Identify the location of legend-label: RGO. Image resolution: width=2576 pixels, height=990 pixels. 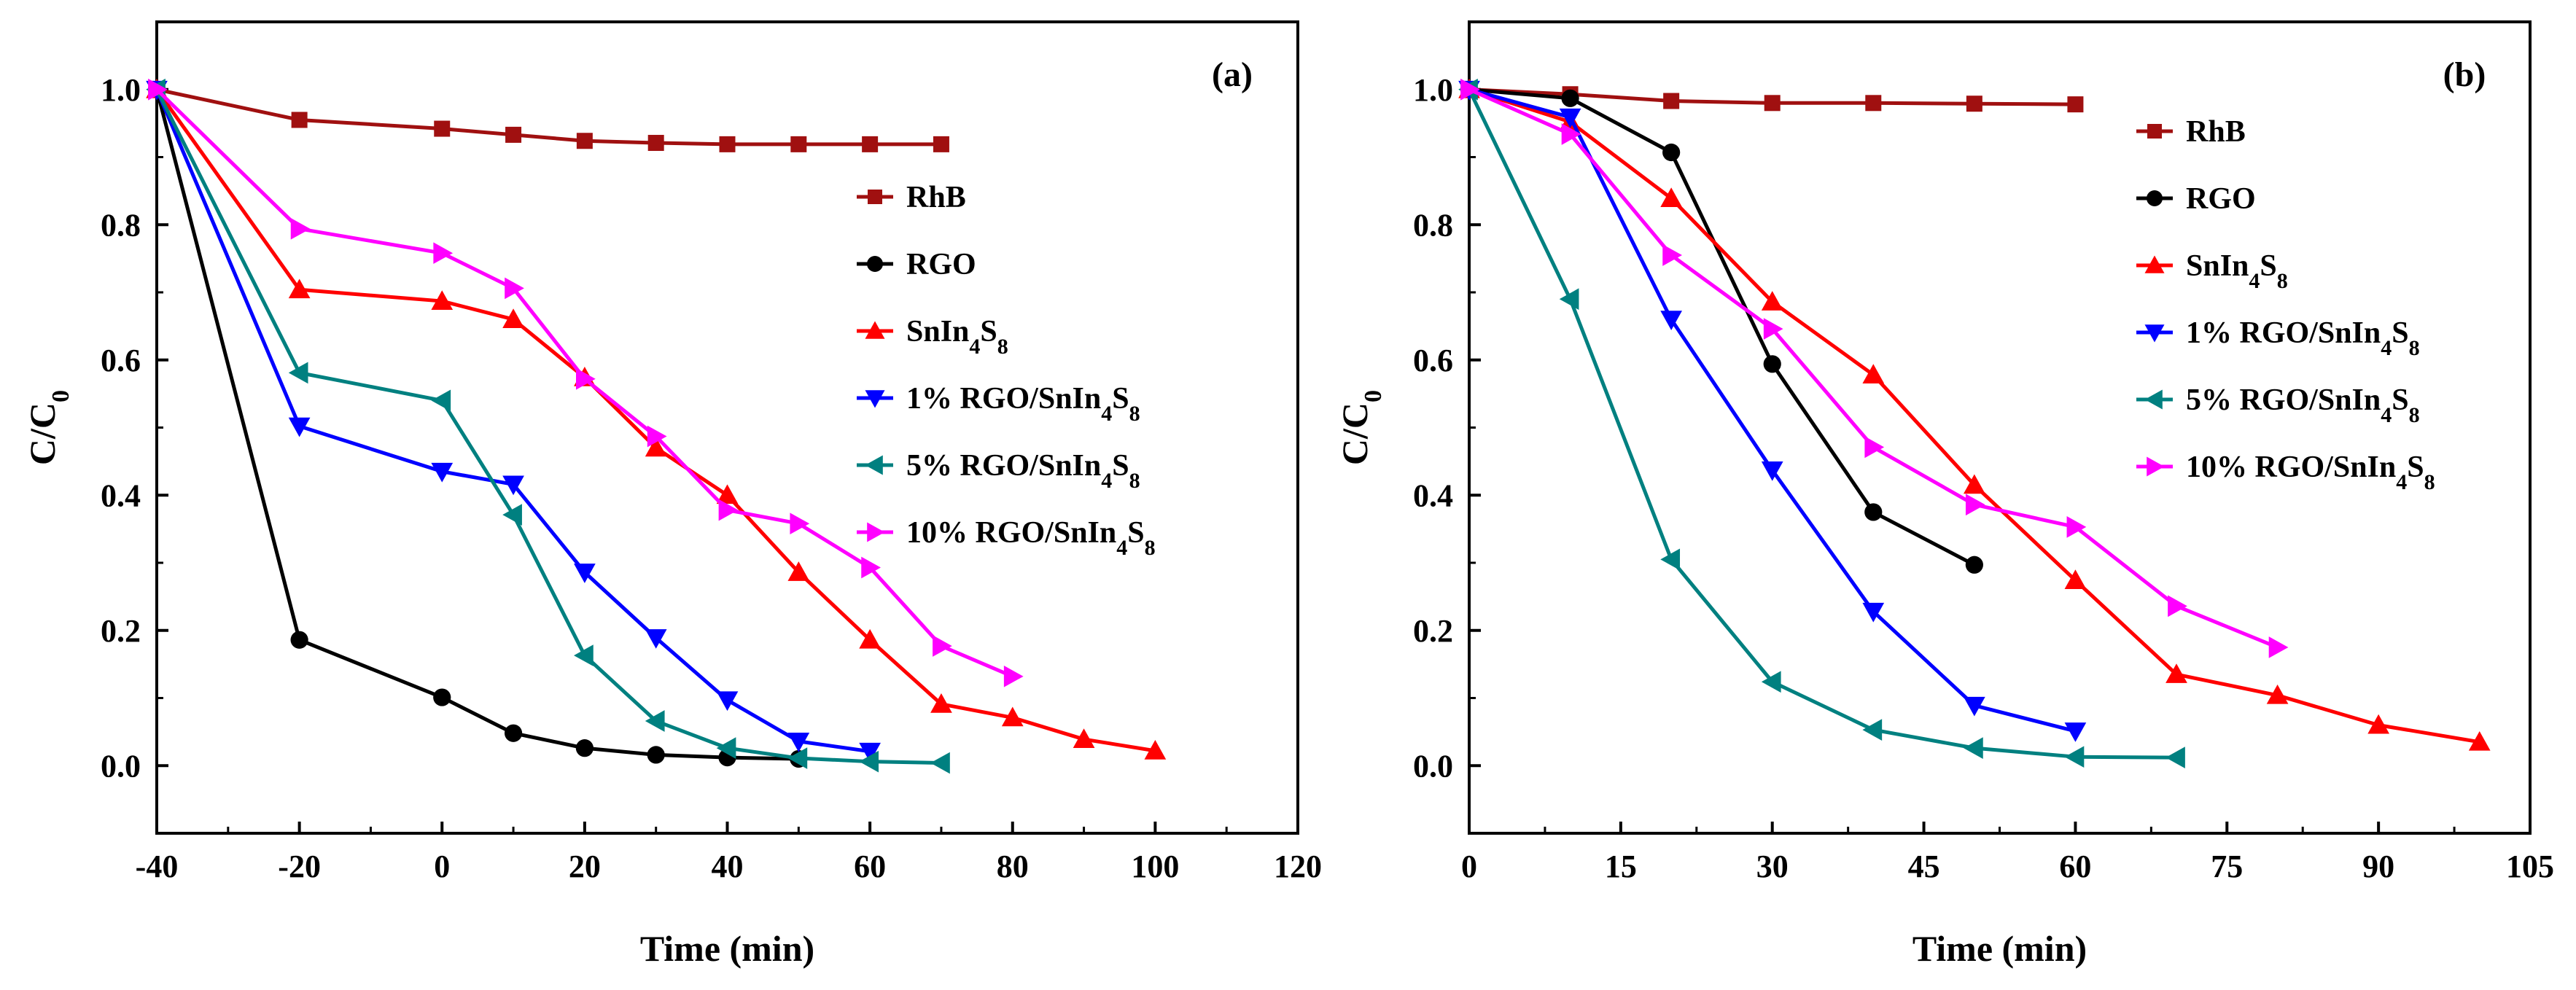
(2221, 199).